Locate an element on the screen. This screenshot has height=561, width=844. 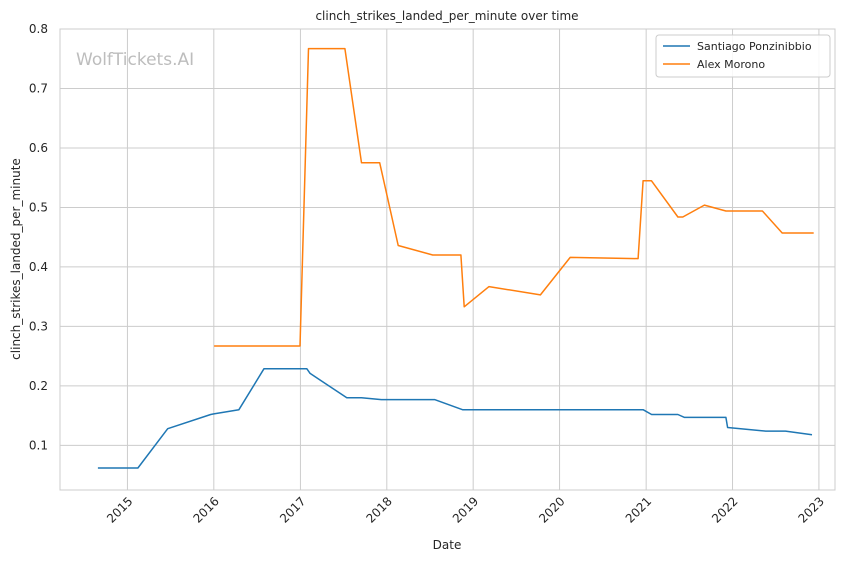
x-tick-label: 2017 is located at coordinates (292, 509).